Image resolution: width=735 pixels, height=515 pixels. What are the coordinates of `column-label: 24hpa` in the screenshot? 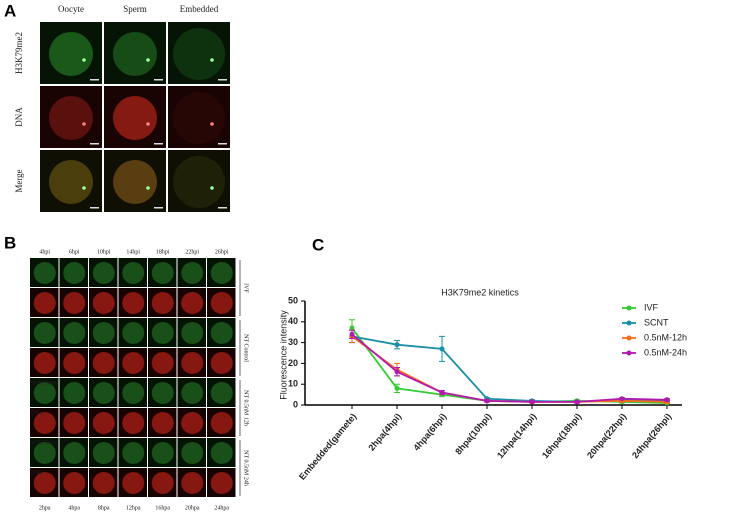 It's located at (221, 508).